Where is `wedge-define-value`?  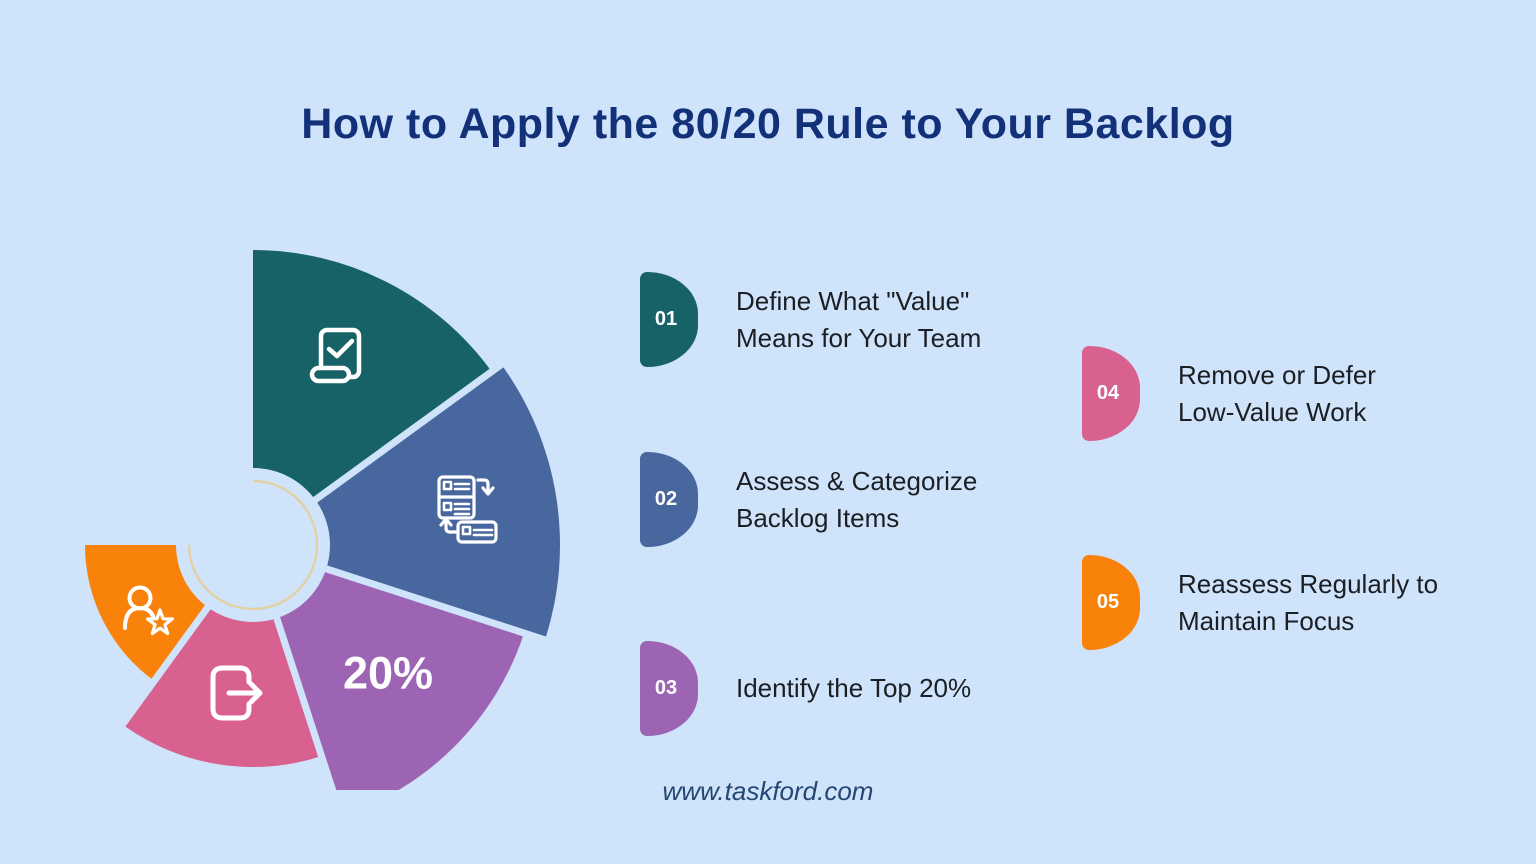
wedge-define-value is located at coordinates (372, 375).